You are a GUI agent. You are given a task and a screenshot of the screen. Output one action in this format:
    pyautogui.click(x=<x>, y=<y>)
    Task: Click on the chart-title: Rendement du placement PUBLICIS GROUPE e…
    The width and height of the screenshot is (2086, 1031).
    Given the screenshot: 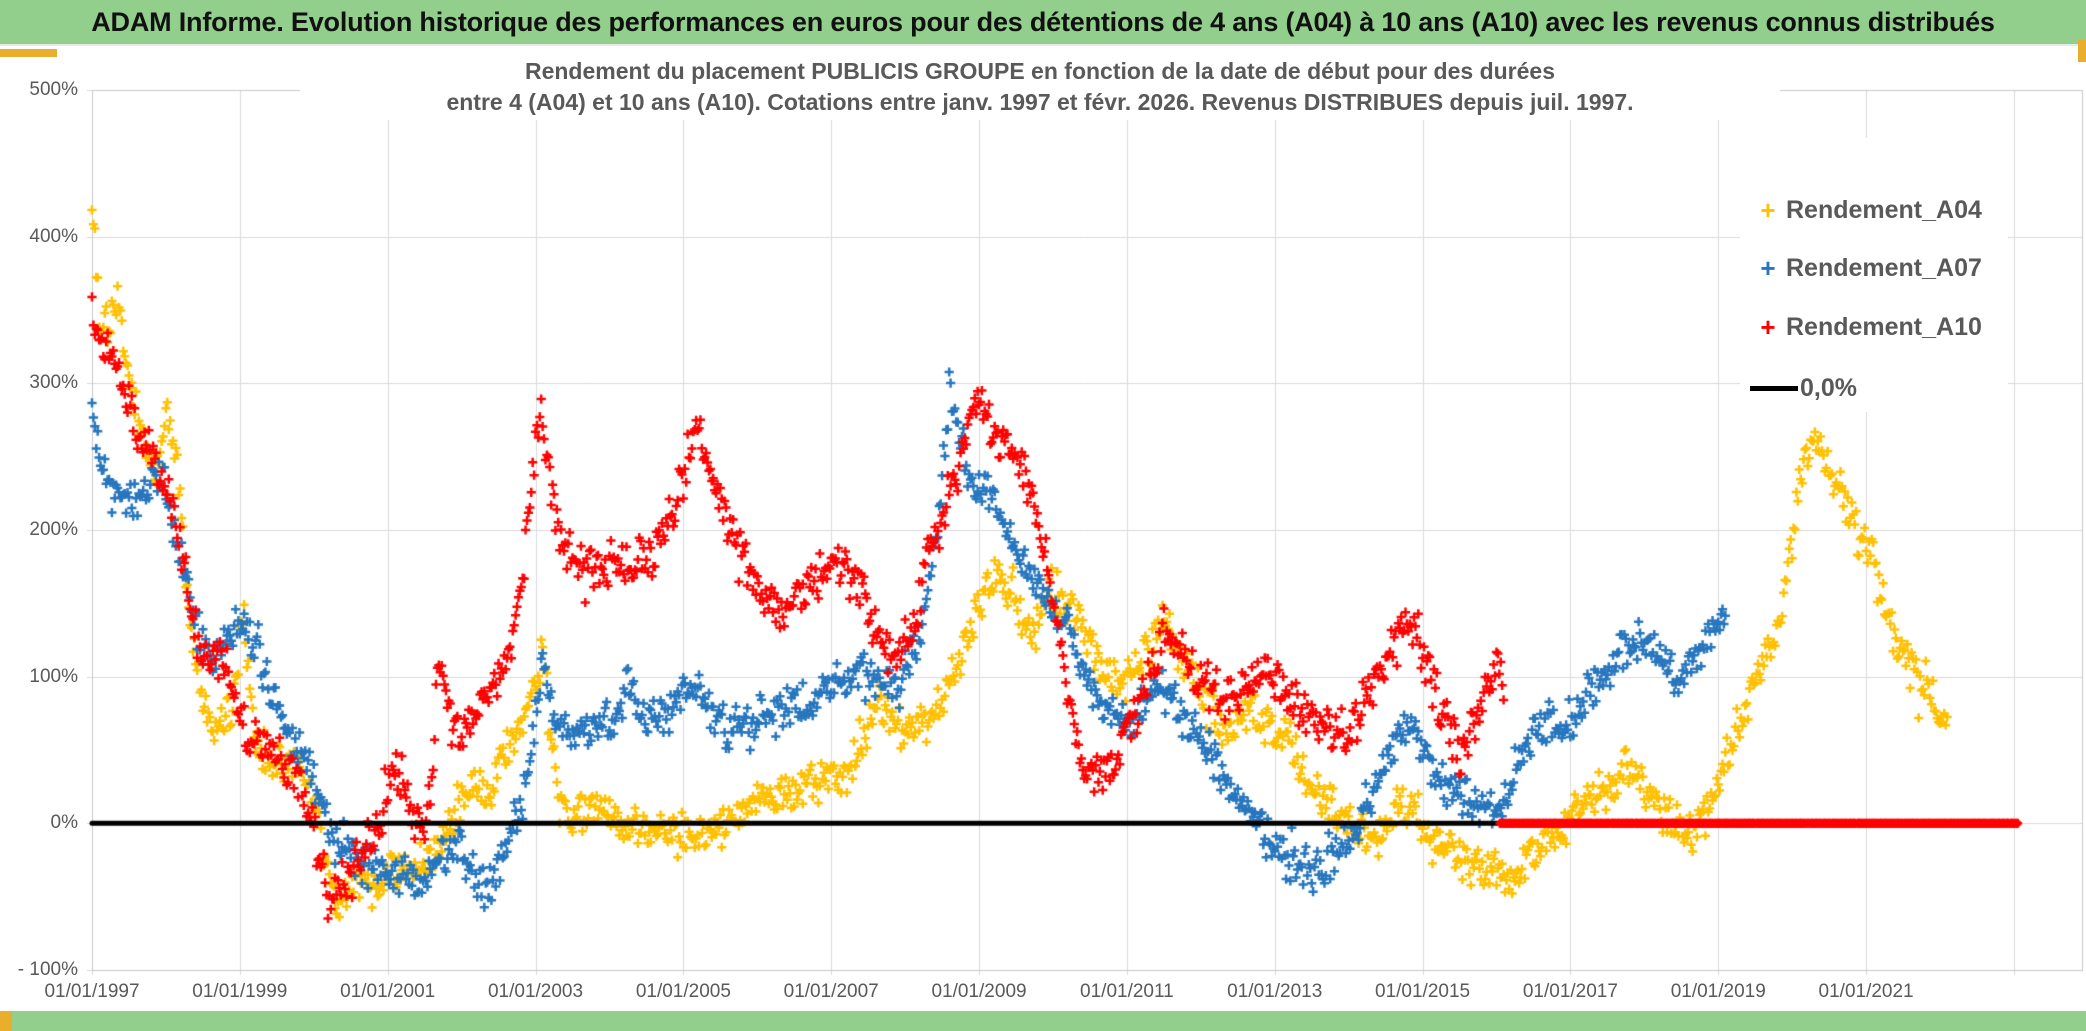 What is the action you would take?
    pyautogui.click(x=1040, y=87)
    